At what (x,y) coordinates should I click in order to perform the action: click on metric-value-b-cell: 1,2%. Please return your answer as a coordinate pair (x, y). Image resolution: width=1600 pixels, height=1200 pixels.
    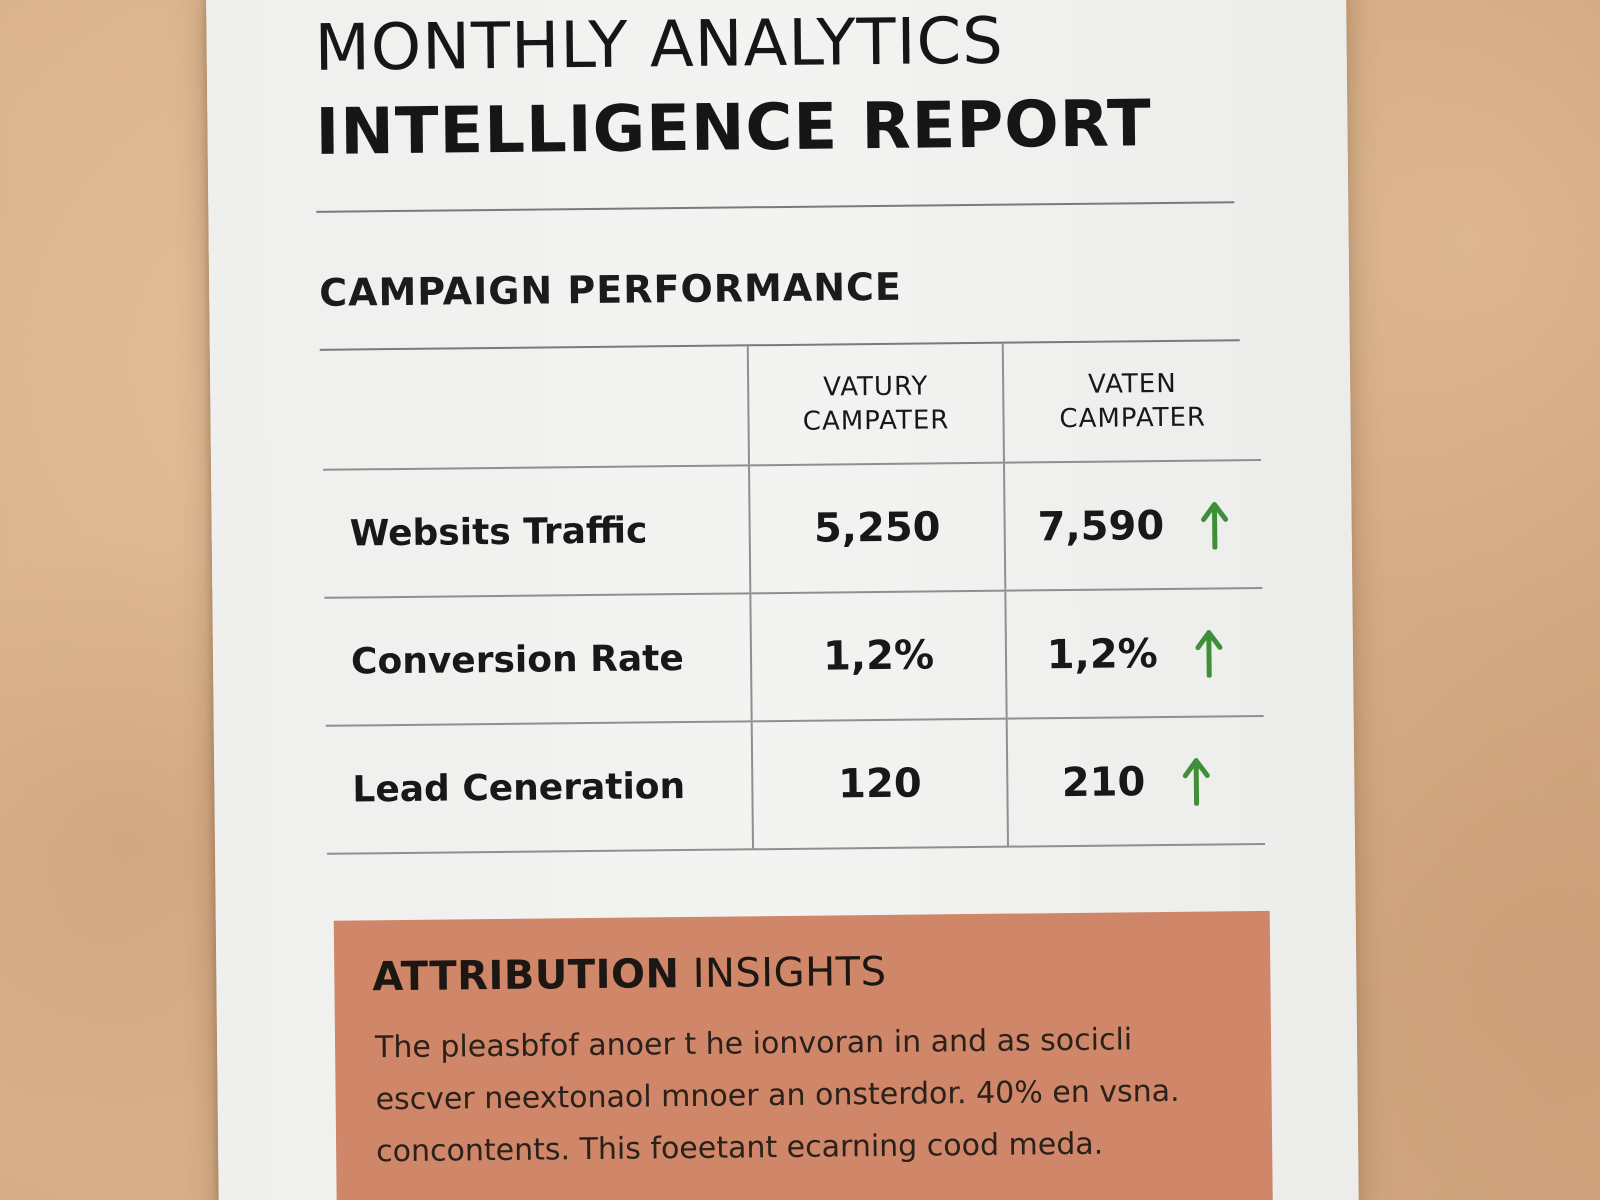
    Looking at the image, I should click on (1134, 653).